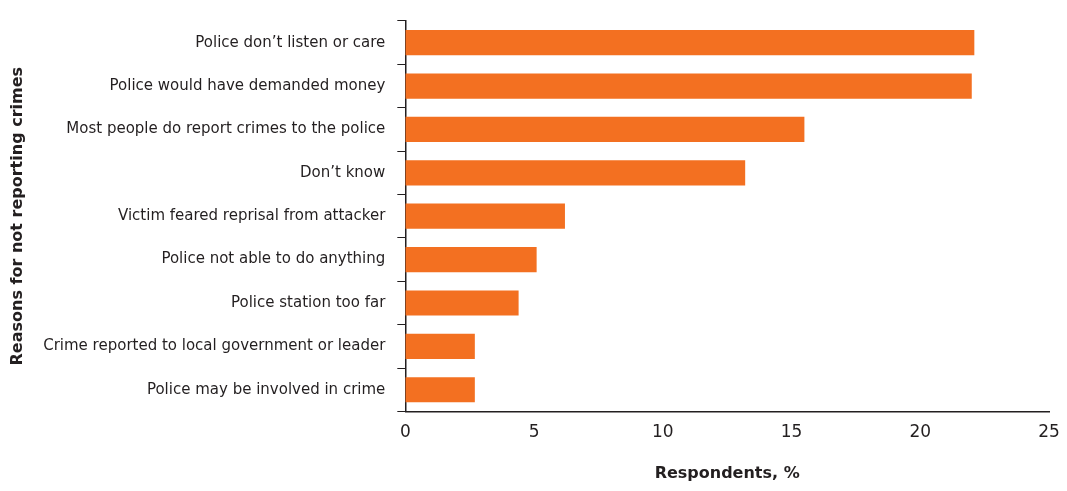 This screenshot has width=1067, height=491. What do you see at coordinates (309, 301) in the screenshot?
I see `y-tick-label: Police station too far` at bounding box center [309, 301].